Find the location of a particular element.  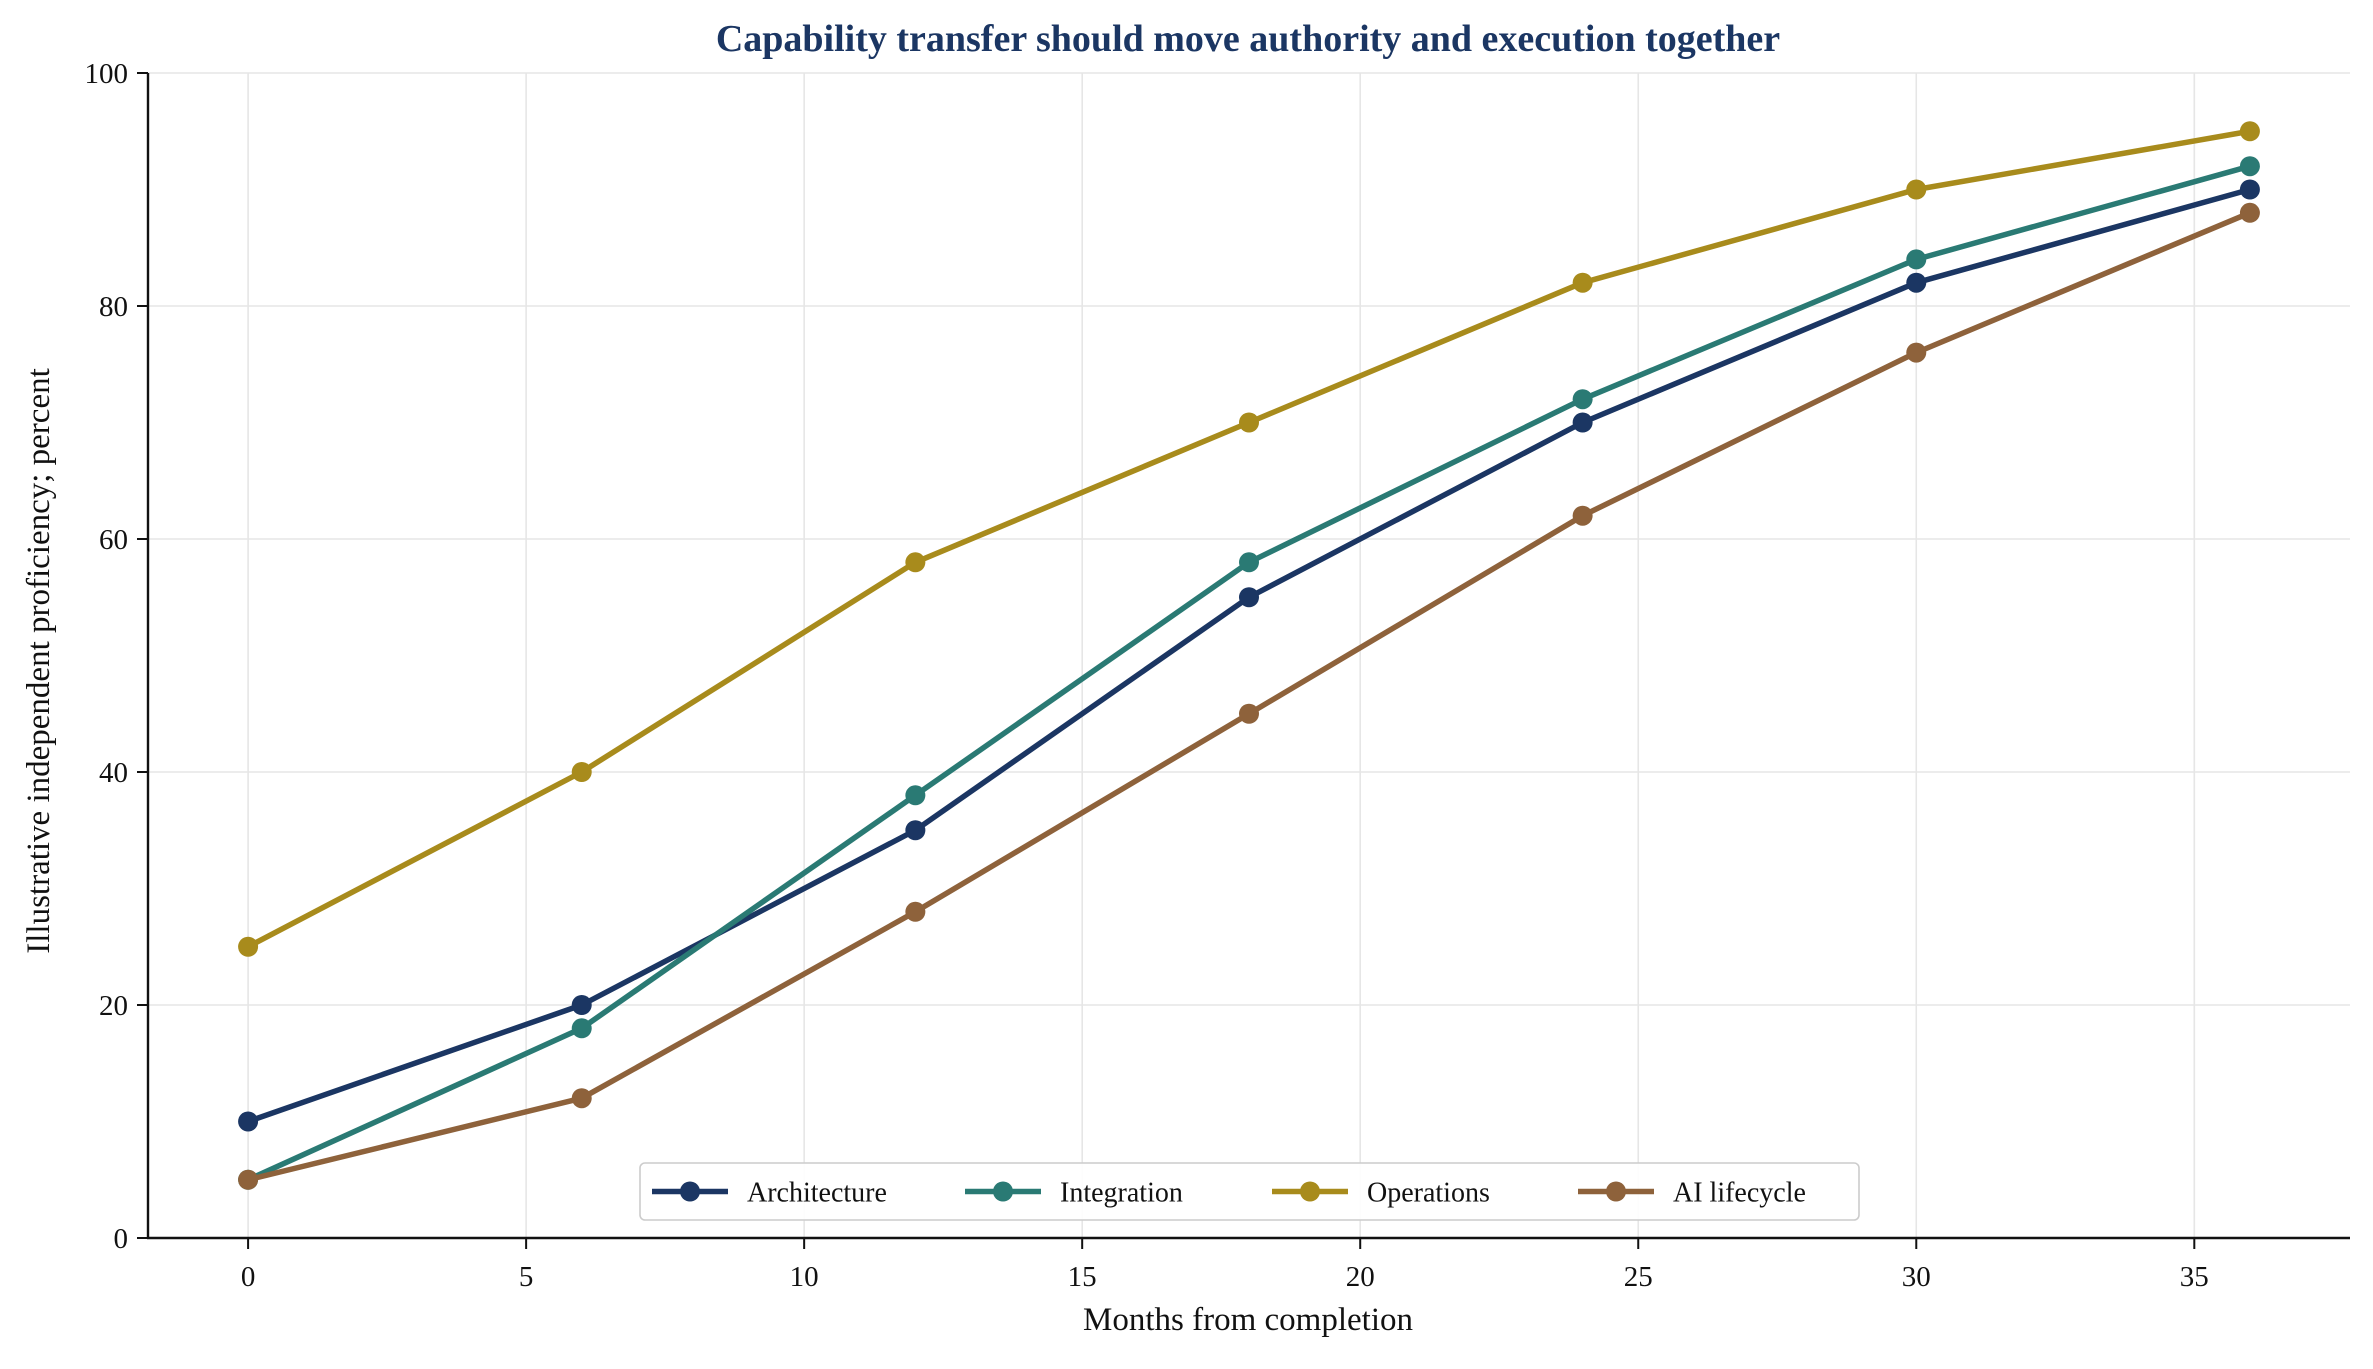

x-tick-label: 5 is located at coordinates (526, 1277).